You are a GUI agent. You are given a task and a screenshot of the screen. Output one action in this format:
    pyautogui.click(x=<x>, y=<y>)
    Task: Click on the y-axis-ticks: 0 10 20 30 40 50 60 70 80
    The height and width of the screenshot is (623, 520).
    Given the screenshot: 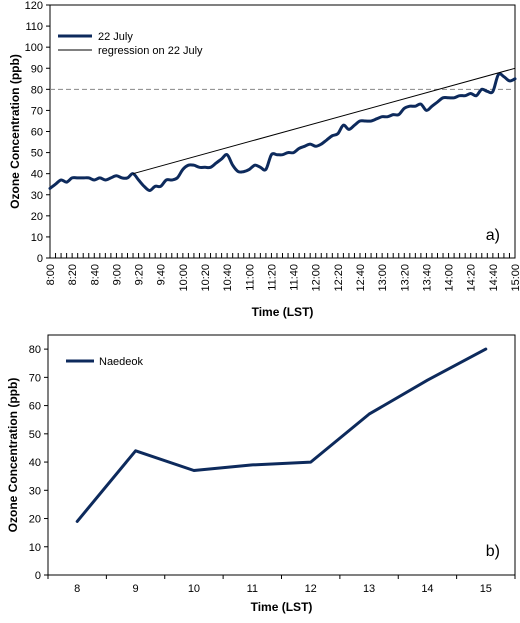 What is the action you would take?
    pyautogui.click(x=38, y=463)
    